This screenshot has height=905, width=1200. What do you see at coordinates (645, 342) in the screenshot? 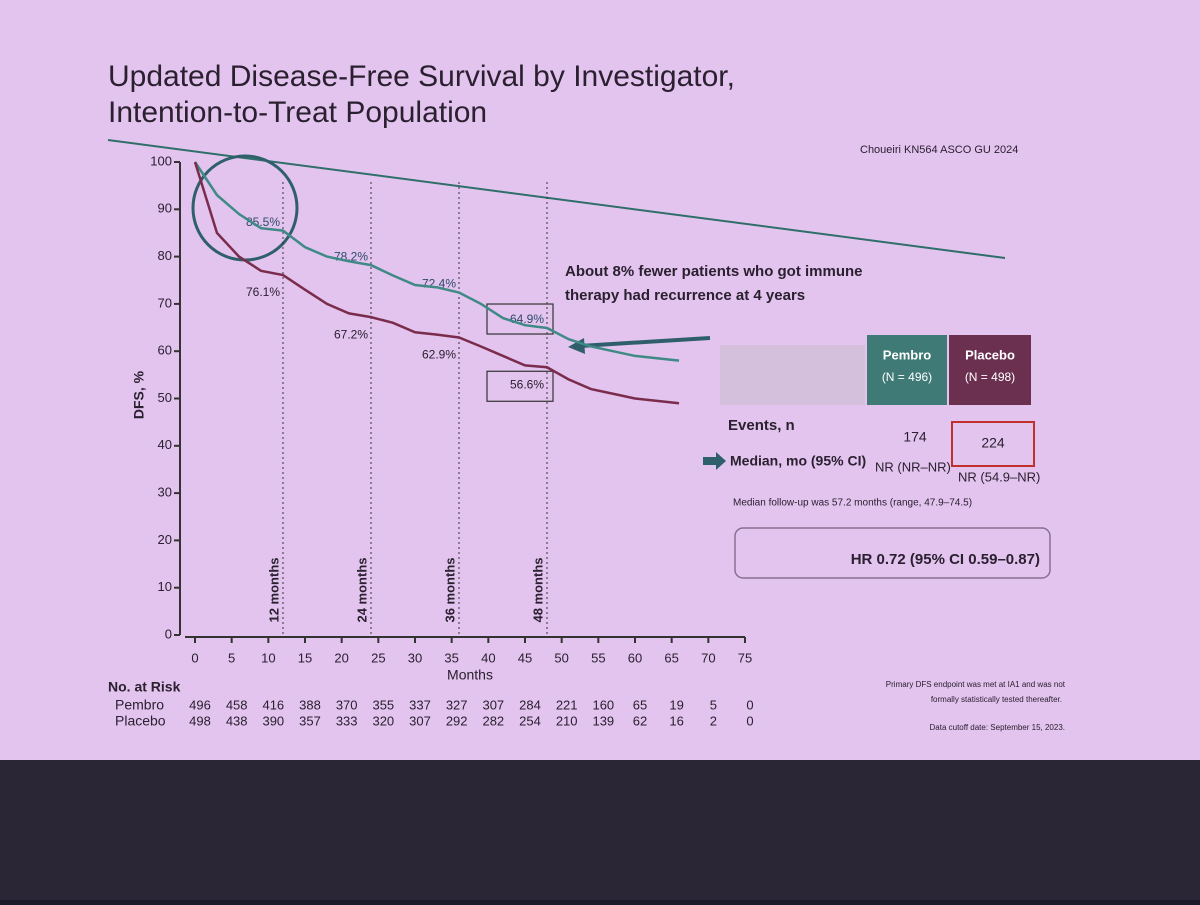
I see `arrow` at bounding box center [645, 342].